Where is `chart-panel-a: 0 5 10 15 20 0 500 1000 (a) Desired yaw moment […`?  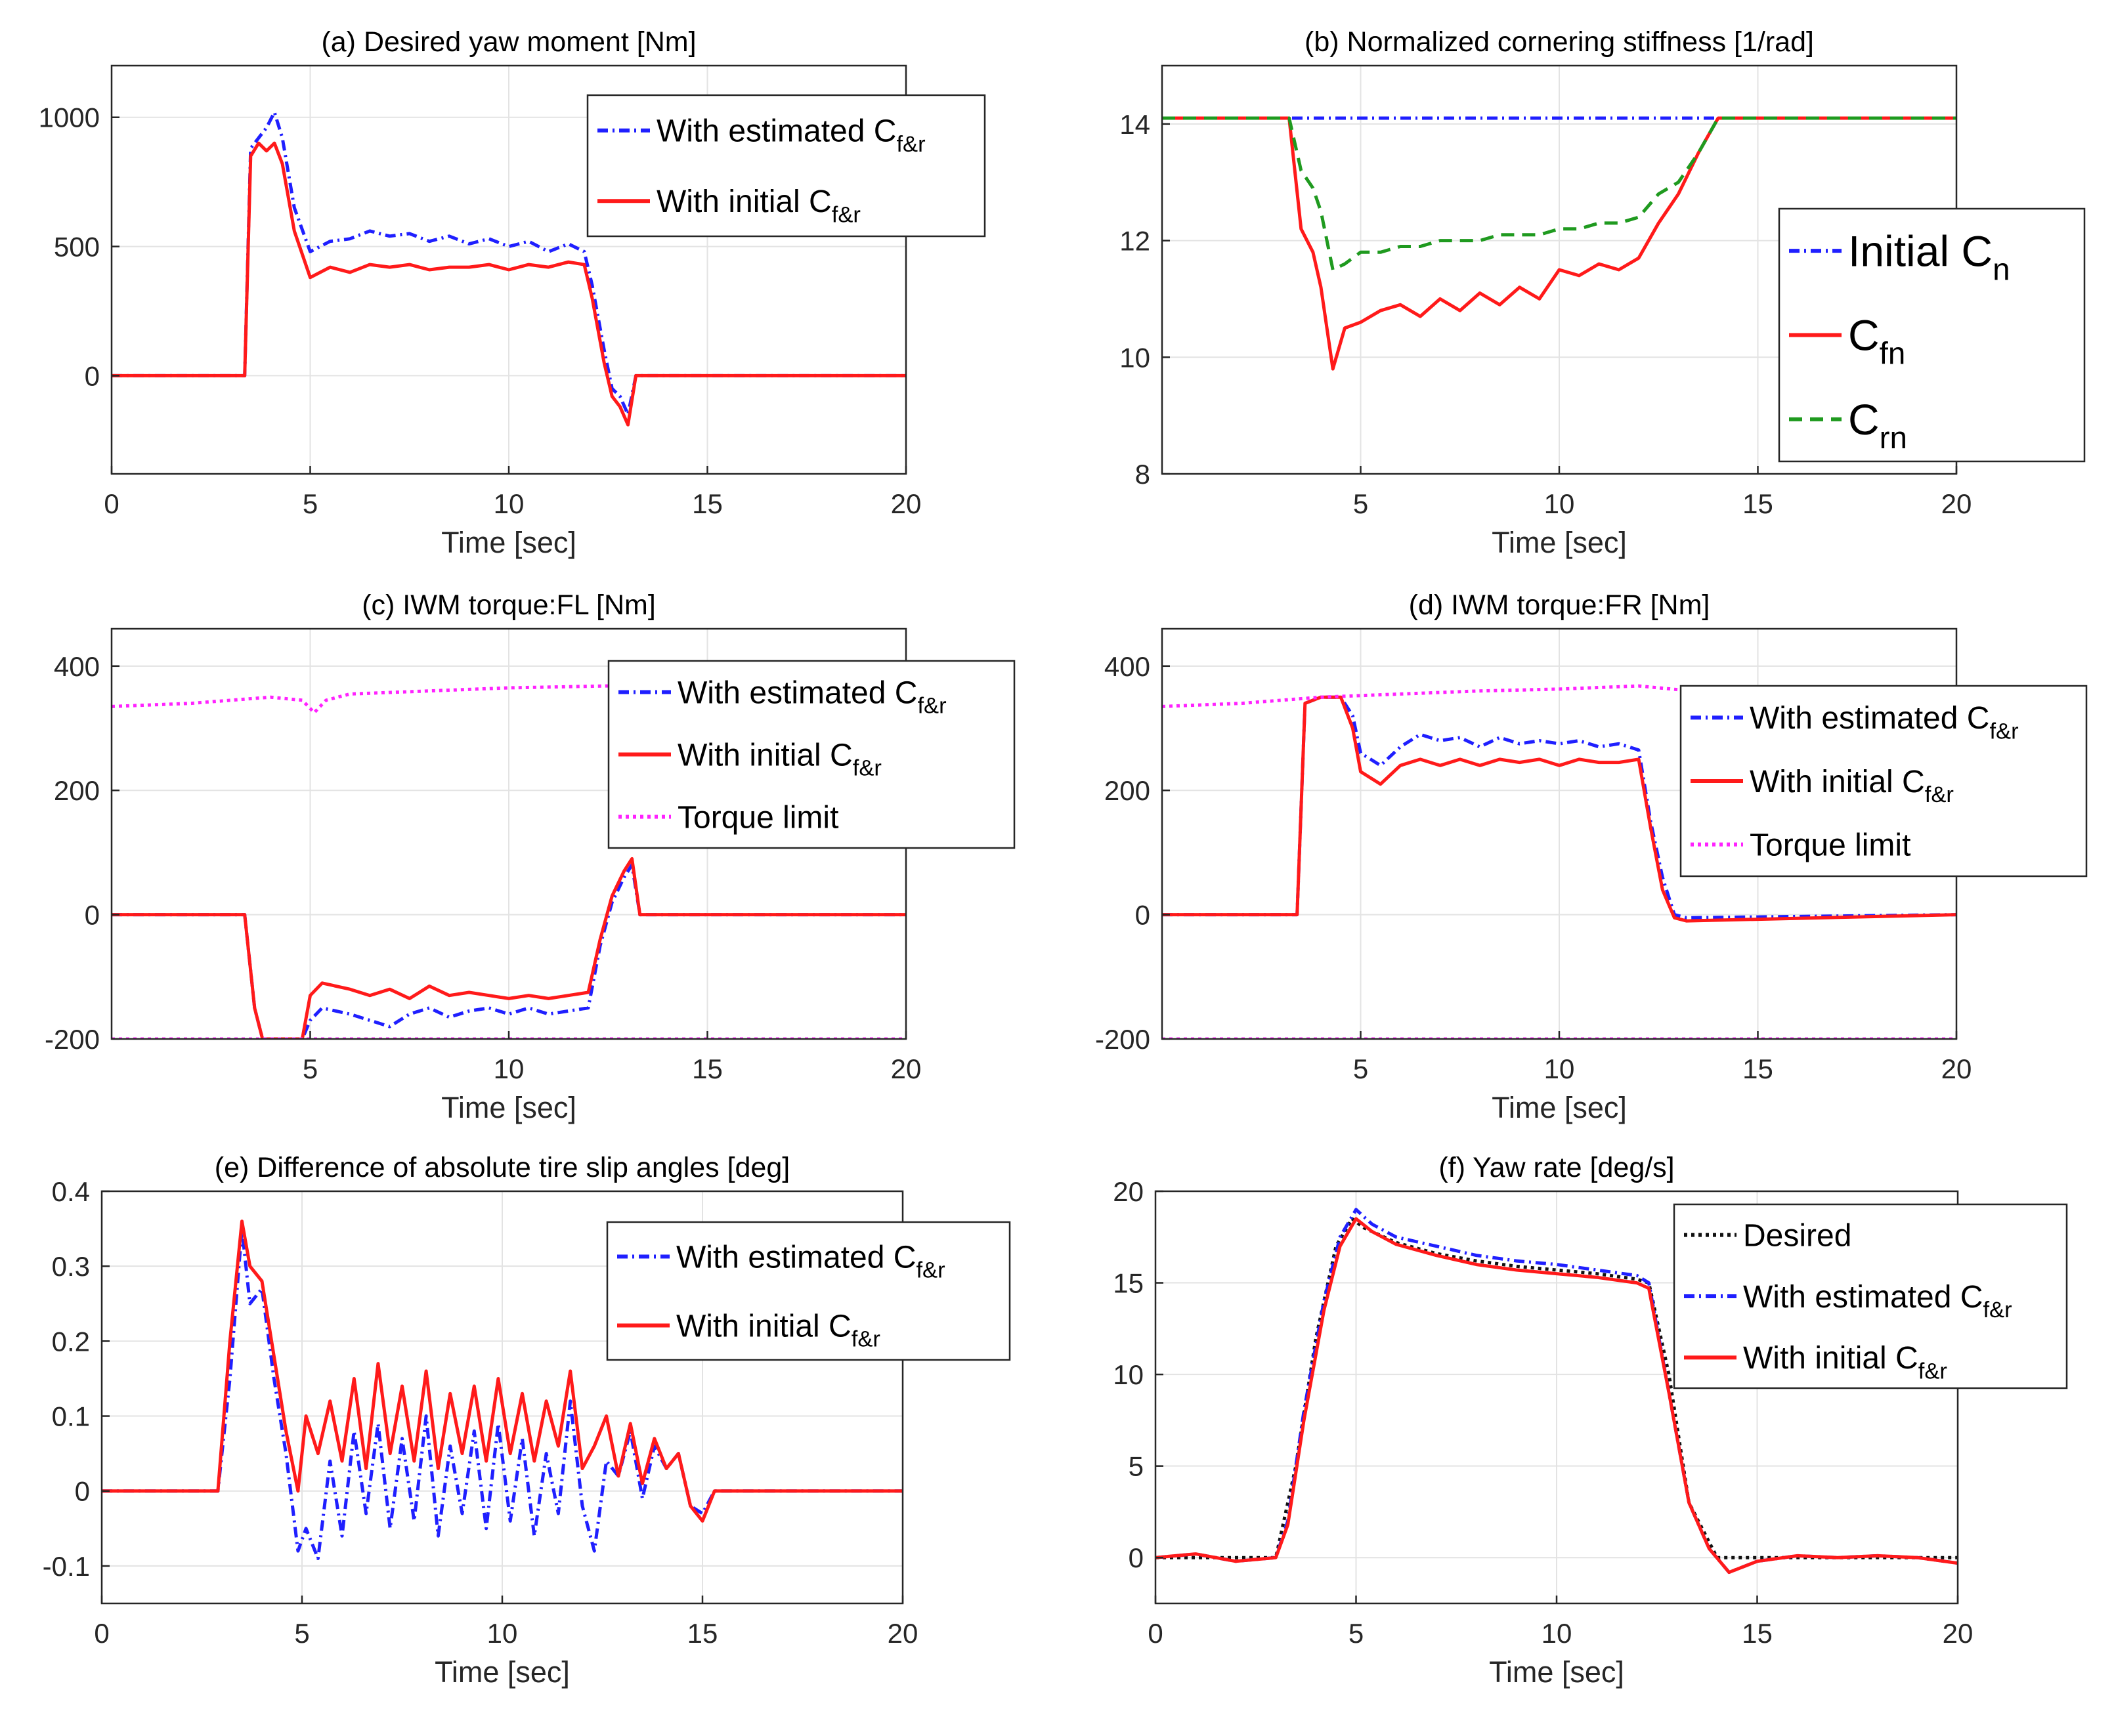
chart-panel-a: 0 5 10 15 20 0 500 1000 (a) Desired yaw moment [… is located at coordinates (512, 292).